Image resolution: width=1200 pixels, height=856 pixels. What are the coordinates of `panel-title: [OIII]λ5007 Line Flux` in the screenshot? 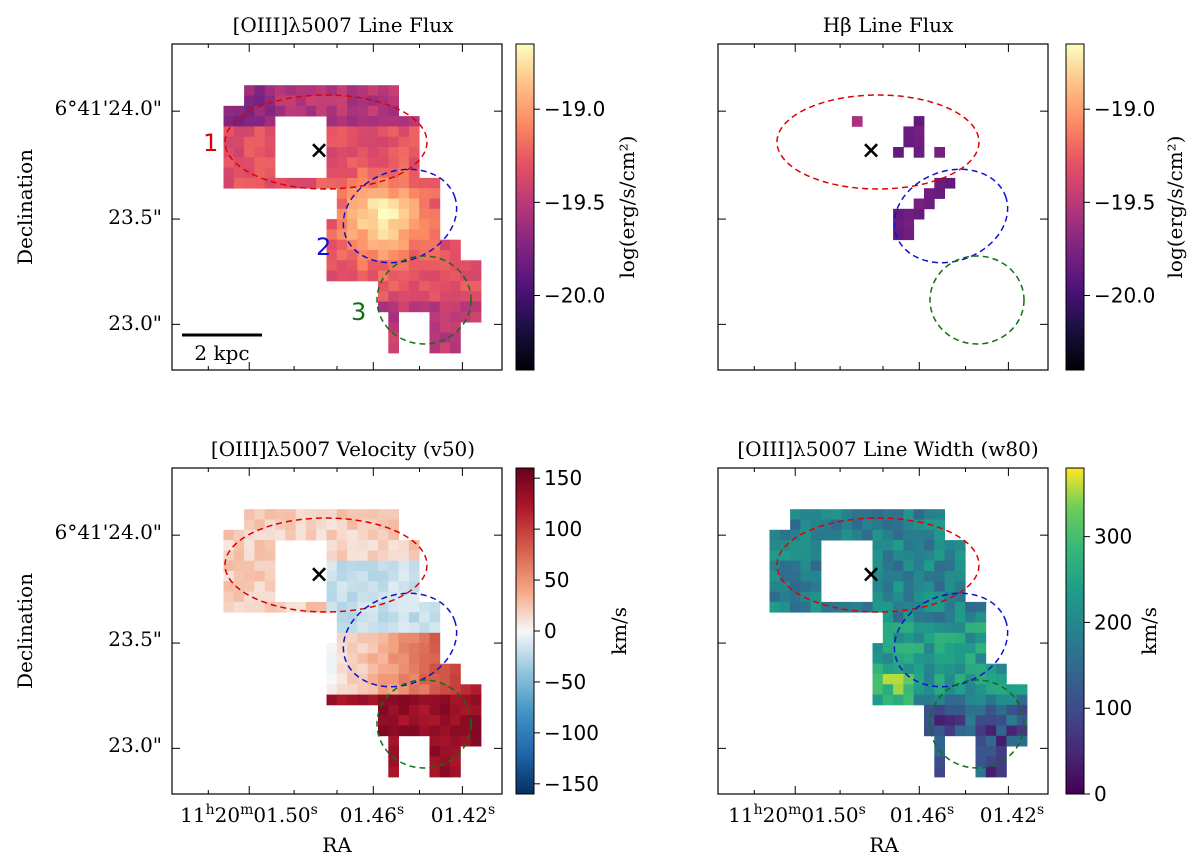 It's located at (344, 25).